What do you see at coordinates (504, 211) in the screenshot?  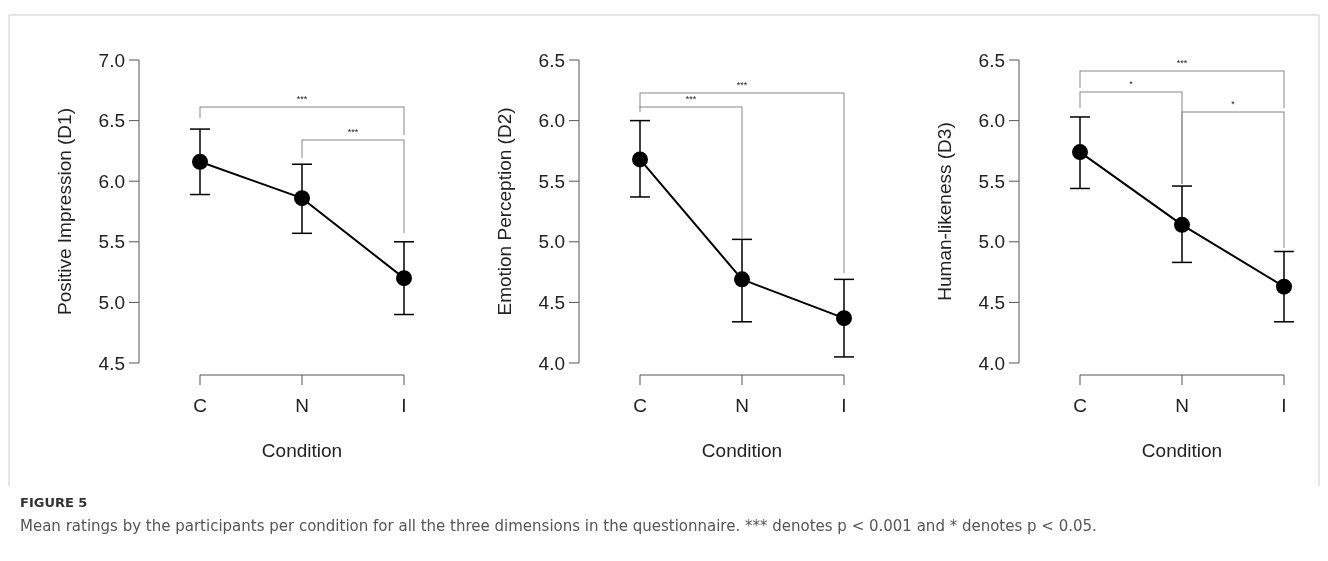 I see `y-axis-title: Emotion Perception (D2)` at bounding box center [504, 211].